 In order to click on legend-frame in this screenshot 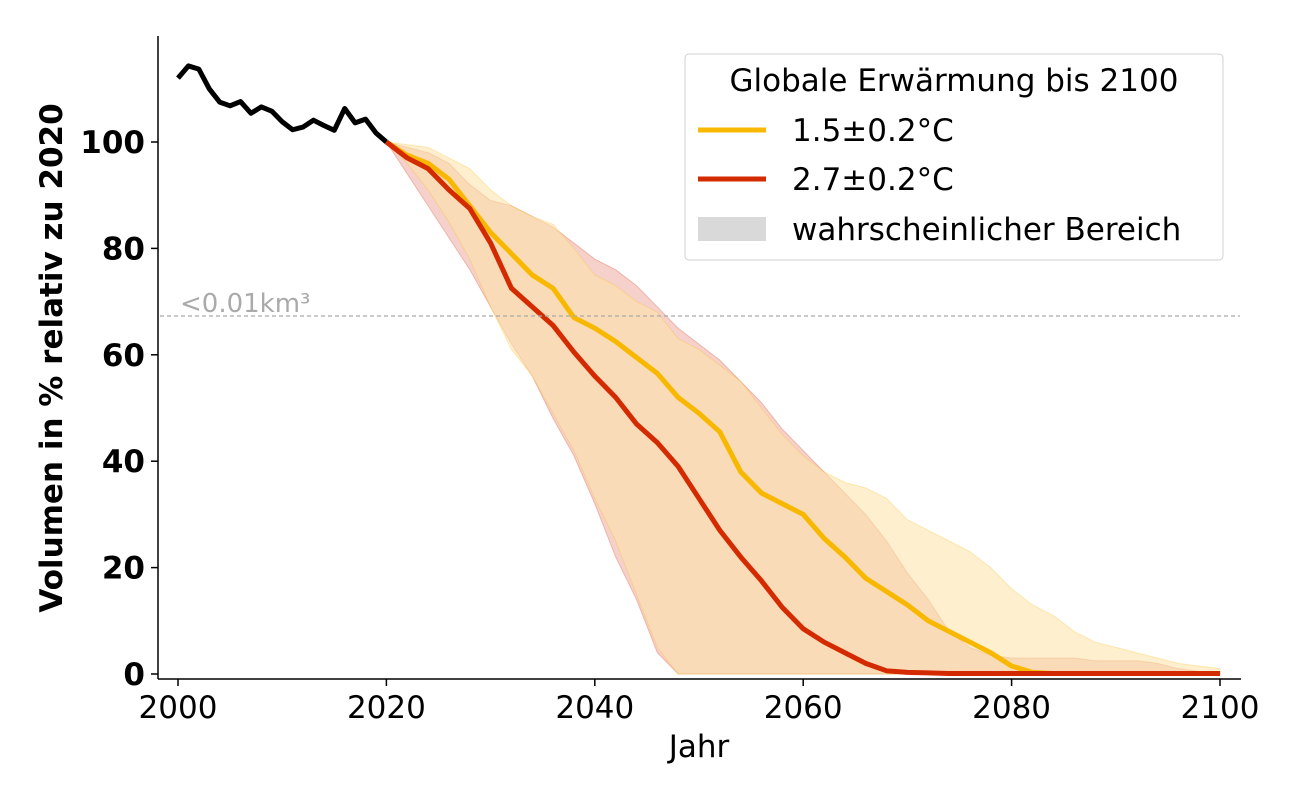, I will do `click(954, 157)`.